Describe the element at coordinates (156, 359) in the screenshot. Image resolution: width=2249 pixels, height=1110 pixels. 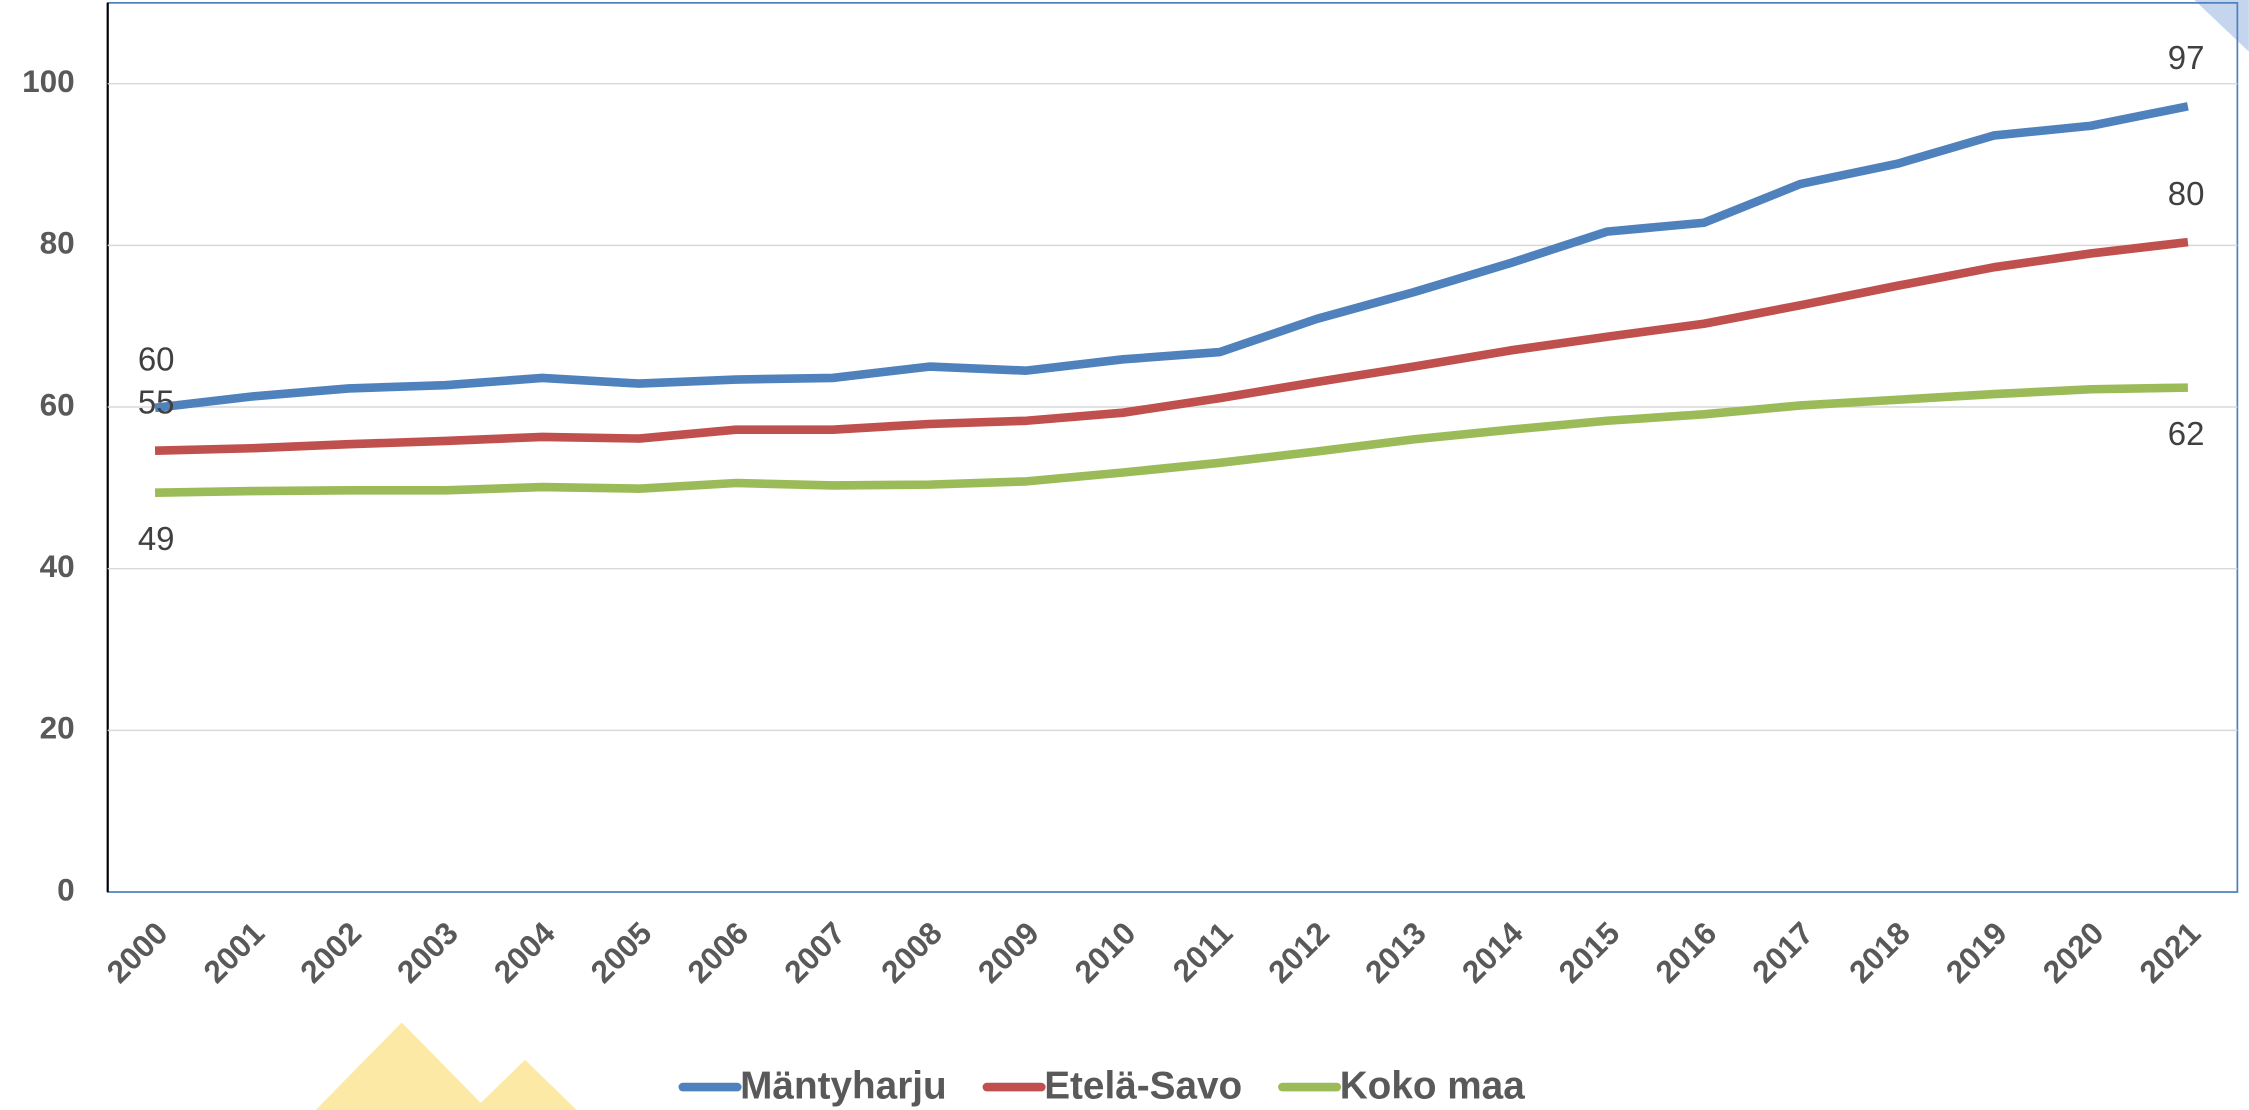
I see `data-label: 60` at that location.